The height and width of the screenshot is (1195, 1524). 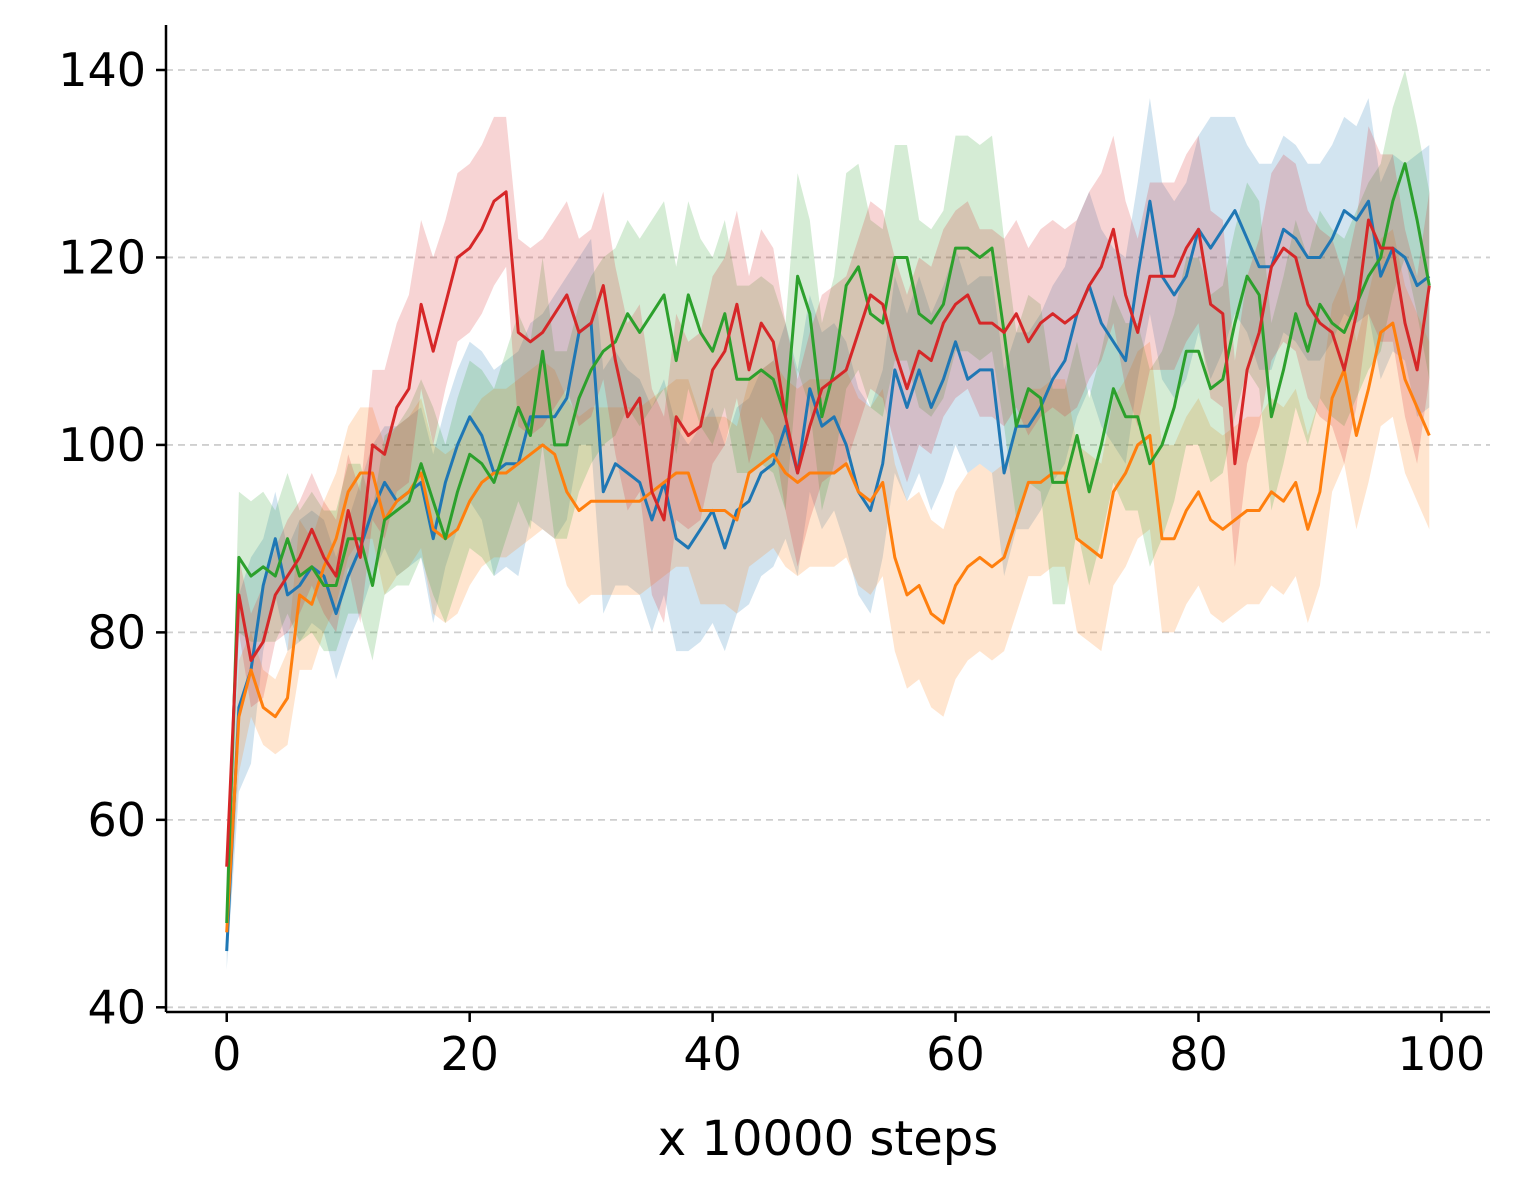 I want to click on x-axis-title: x 10000 steps, so click(x=828, y=1139).